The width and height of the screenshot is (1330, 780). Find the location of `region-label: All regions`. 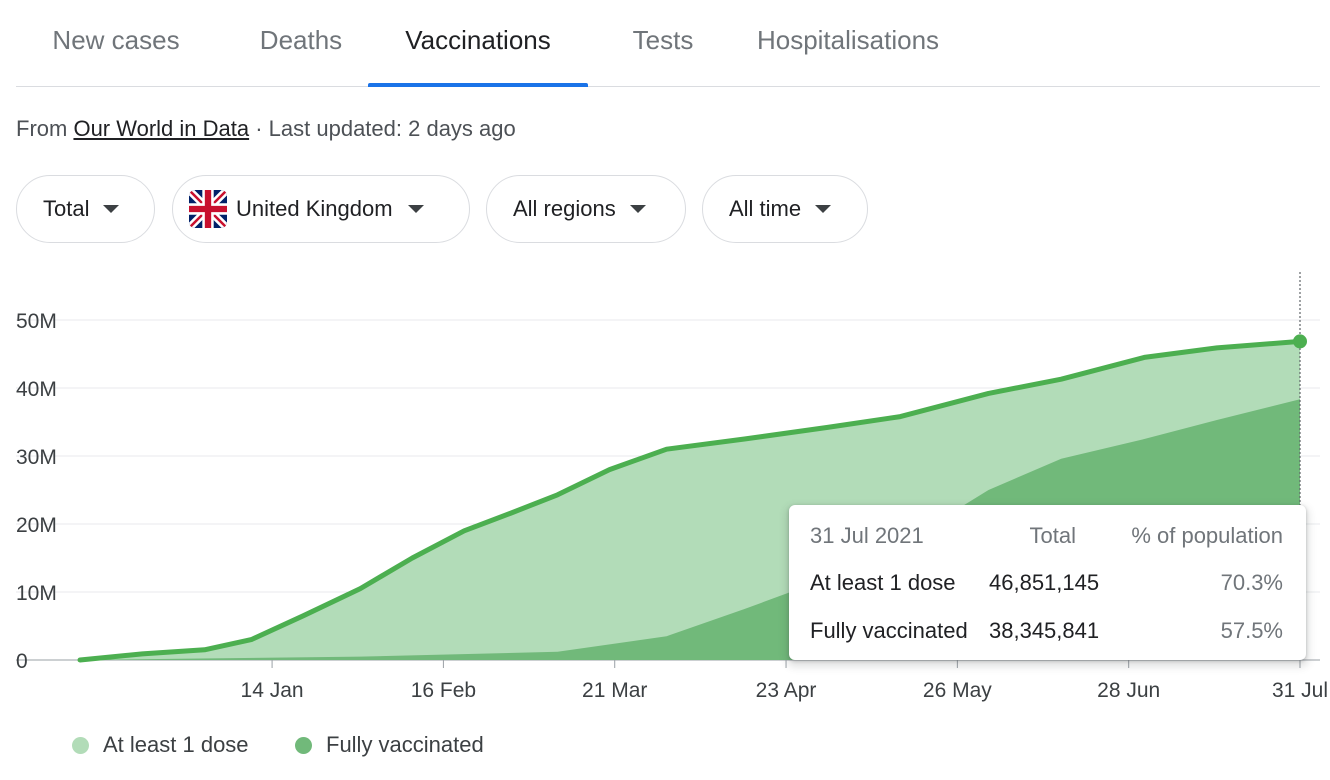

region-label: All regions is located at coordinates (564, 208).